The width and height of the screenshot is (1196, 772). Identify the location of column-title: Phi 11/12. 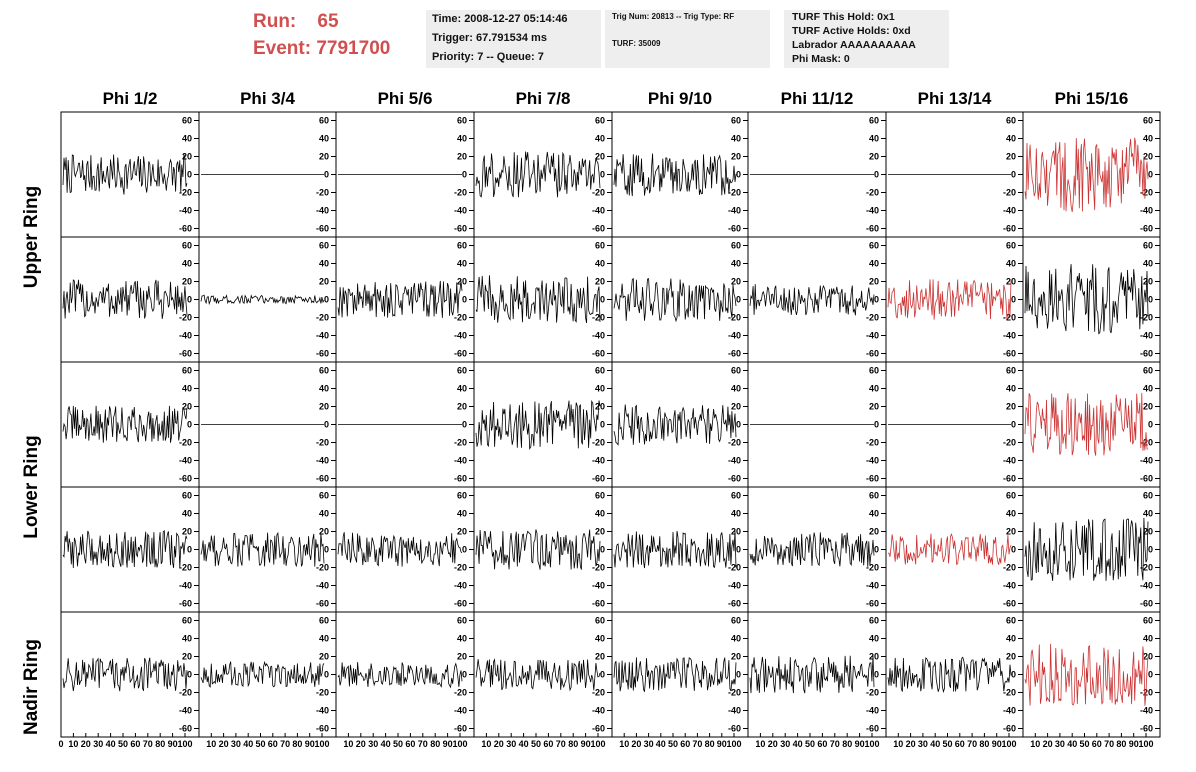
(817, 98).